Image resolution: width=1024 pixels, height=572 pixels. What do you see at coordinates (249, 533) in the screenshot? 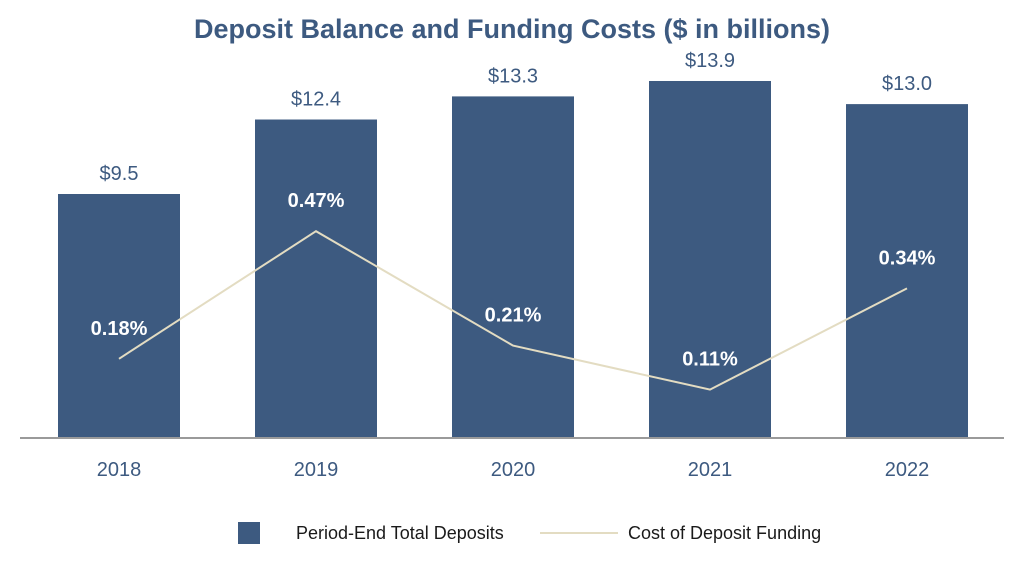
I see `legend-swatch-deposits` at bounding box center [249, 533].